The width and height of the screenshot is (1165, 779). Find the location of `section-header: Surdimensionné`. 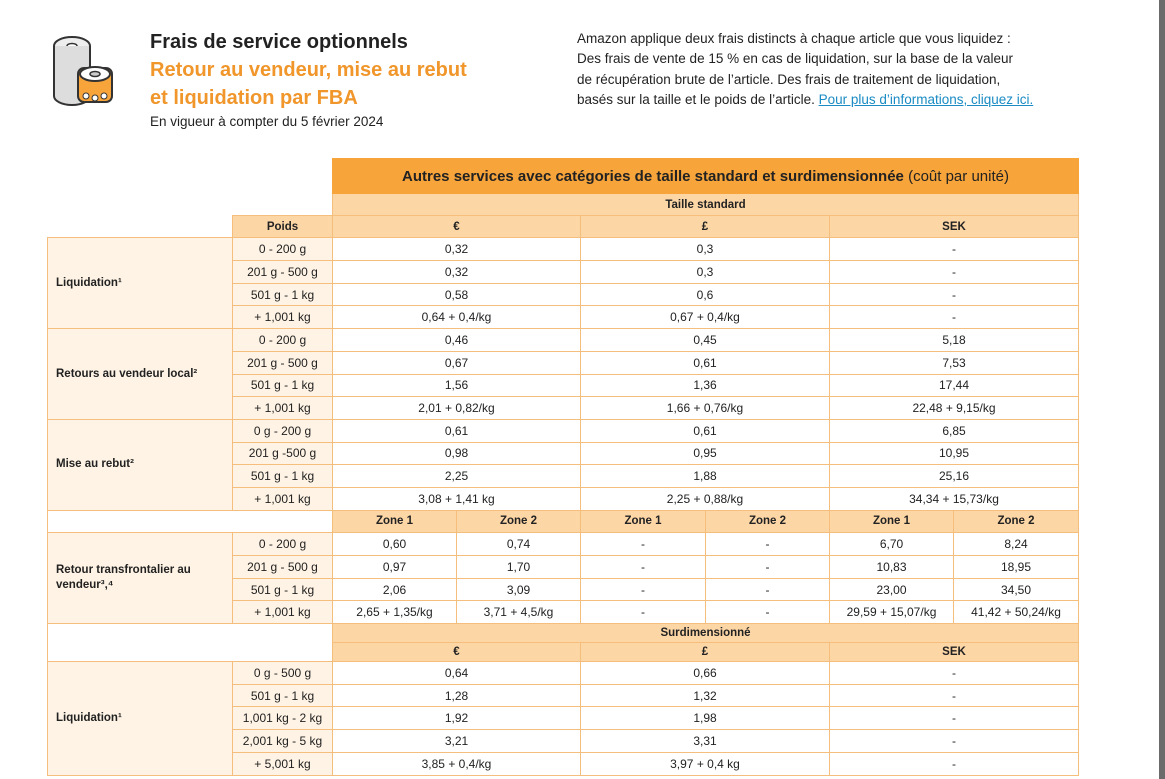

section-header: Surdimensionné is located at coordinates (705, 633).